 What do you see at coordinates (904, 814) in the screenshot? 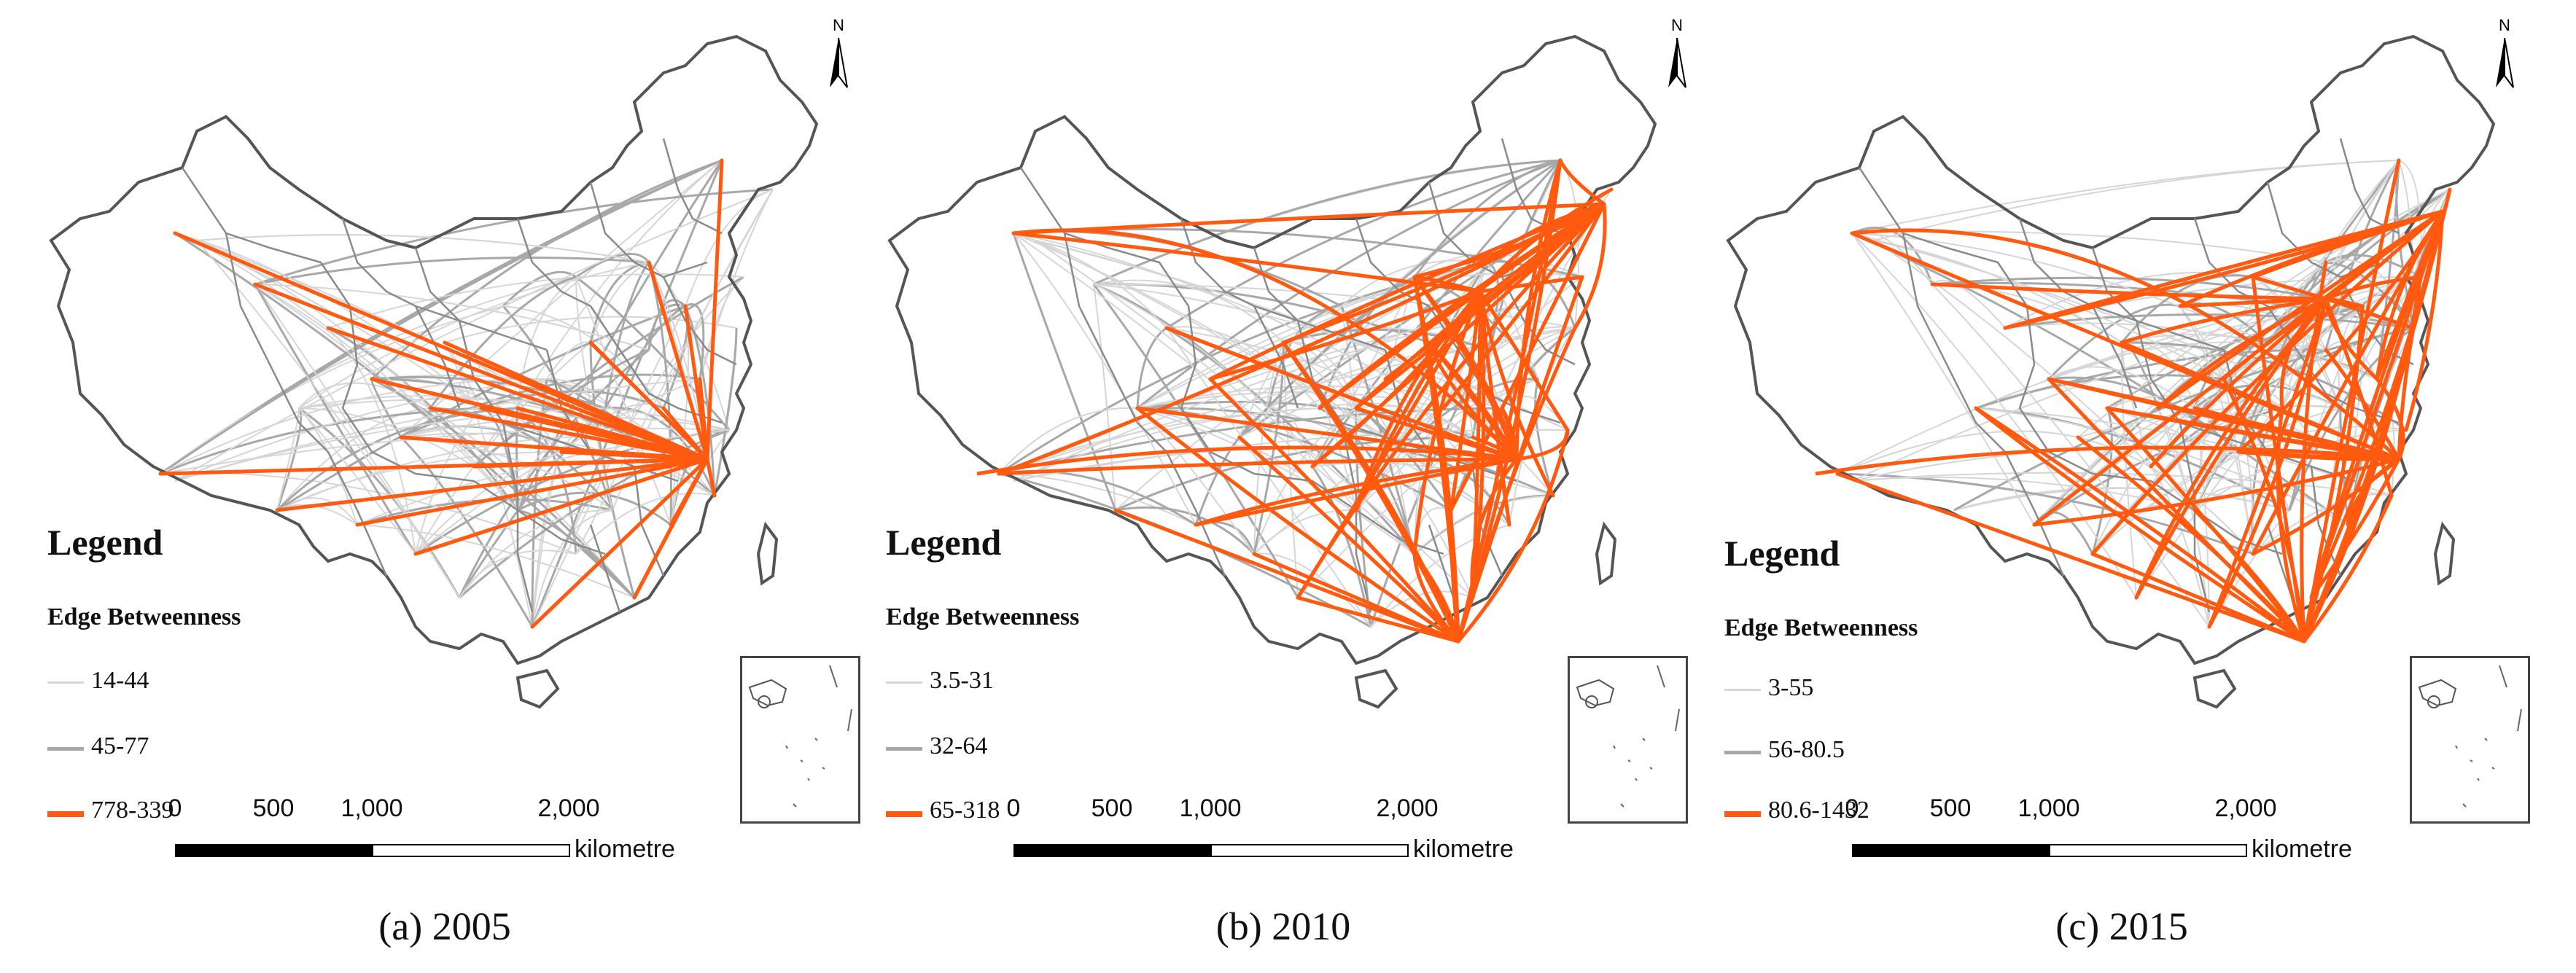
I see `legend-swatch-high` at bounding box center [904, 814].